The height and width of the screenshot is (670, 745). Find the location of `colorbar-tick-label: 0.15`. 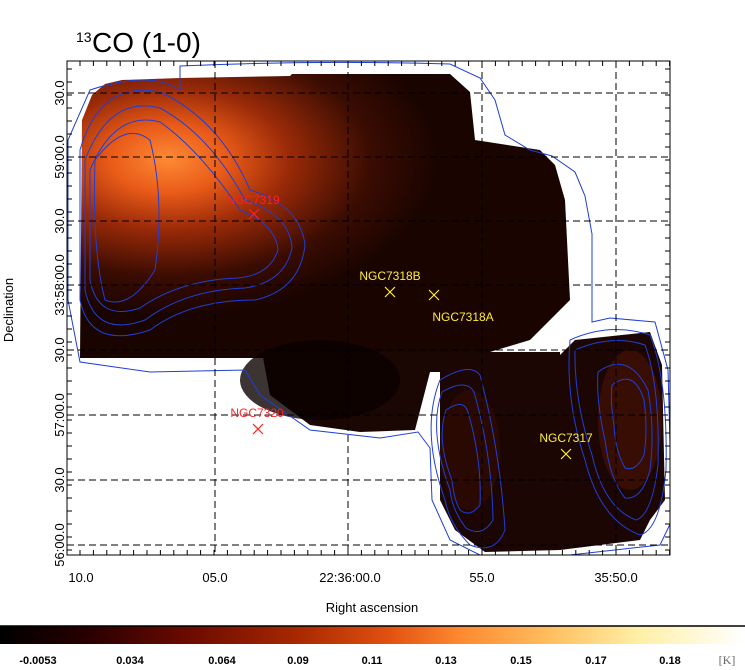

colorbar-tick-label: 0.15 is located at coordinates (520, 661).